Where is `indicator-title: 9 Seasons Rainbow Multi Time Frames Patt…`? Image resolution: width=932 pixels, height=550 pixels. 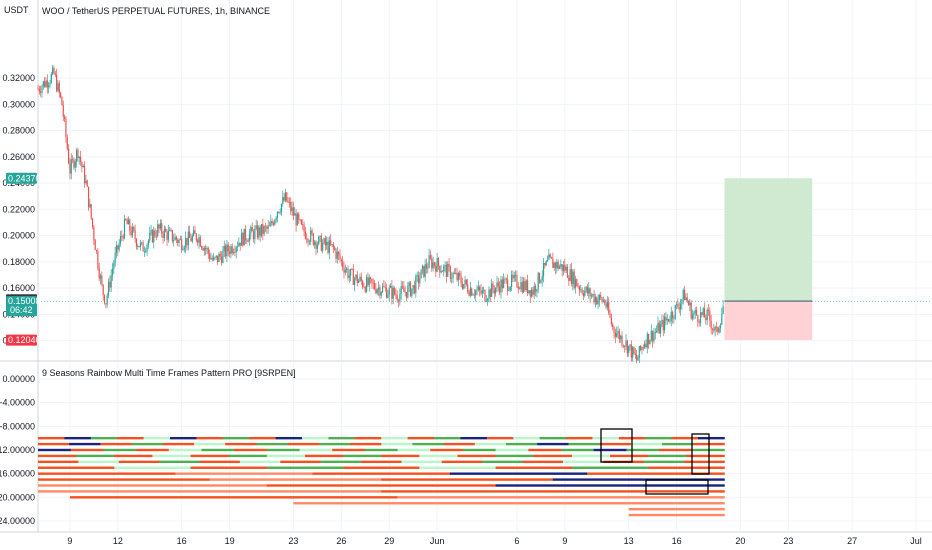
indicator-title: 9 Seasons Rainbow Multi Time Frames Patt… is located at coordinates (169, 373).